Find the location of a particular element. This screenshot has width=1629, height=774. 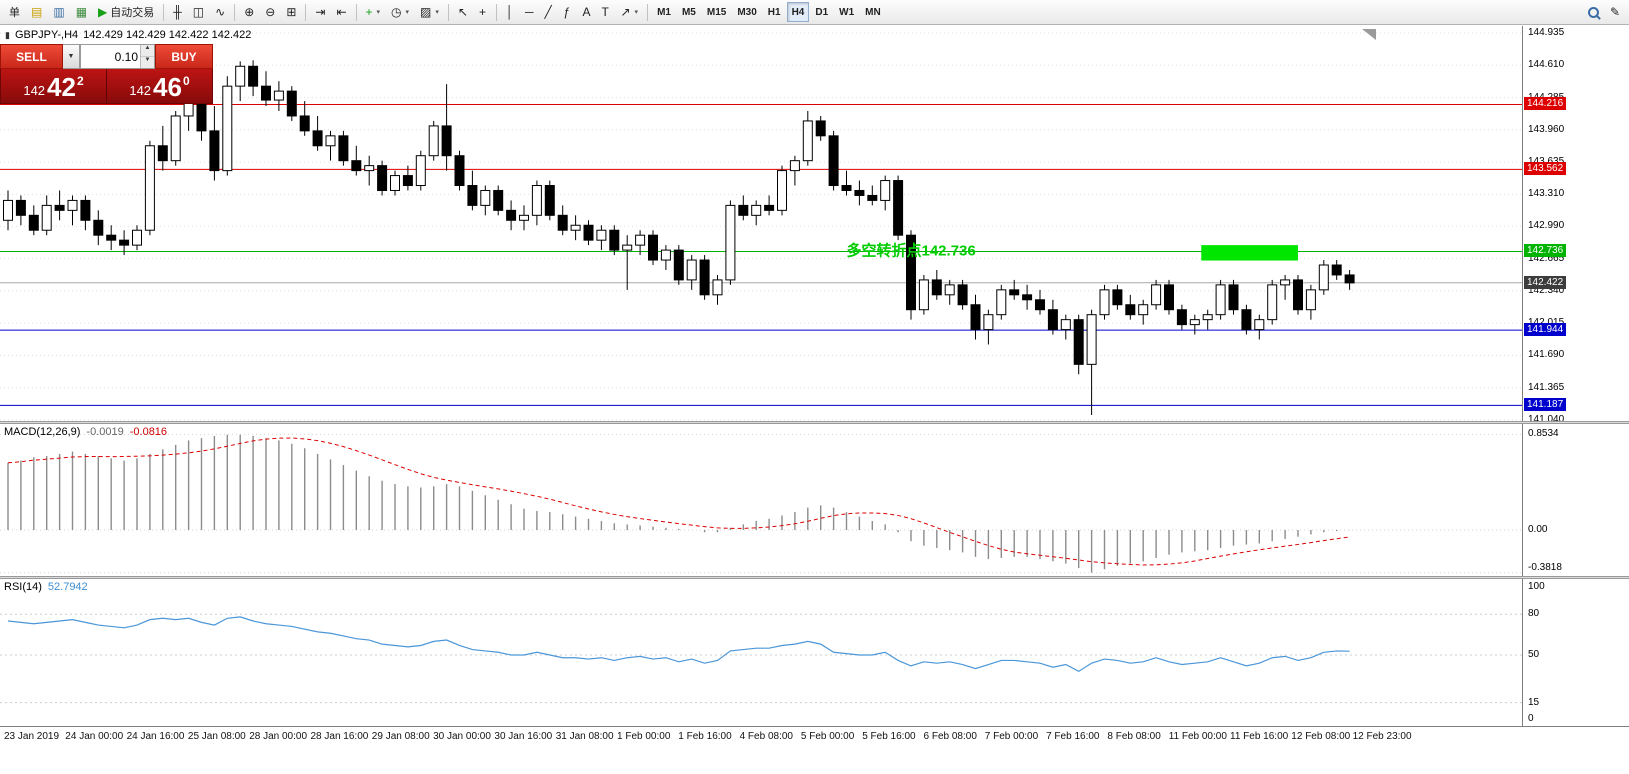

timeframe-h4-button-label: H4 is located at coordinates (798, 12).